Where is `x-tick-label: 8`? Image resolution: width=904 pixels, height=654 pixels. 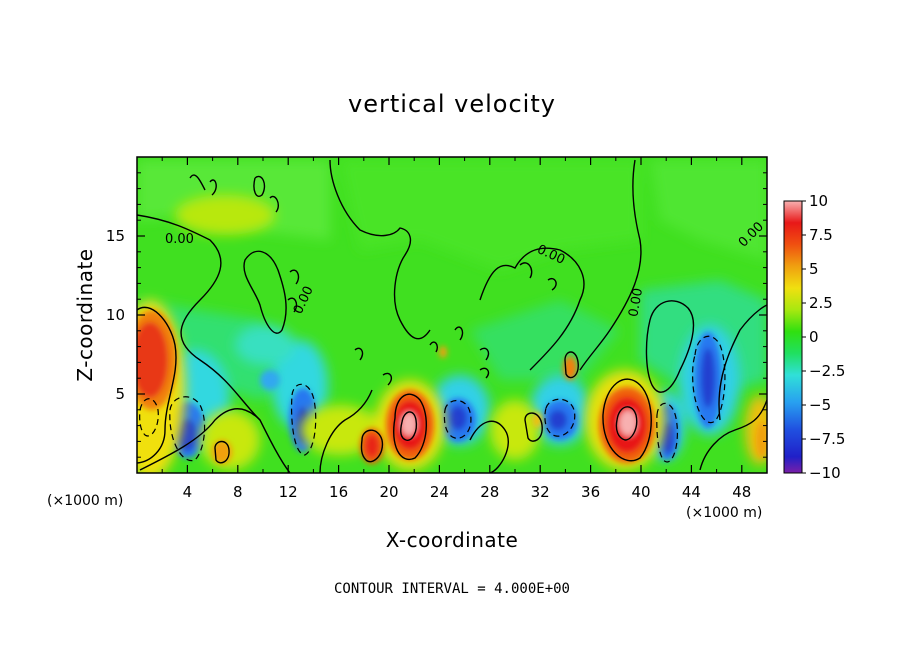 x-tick-label: 8 is located at coordinates (238, 492).